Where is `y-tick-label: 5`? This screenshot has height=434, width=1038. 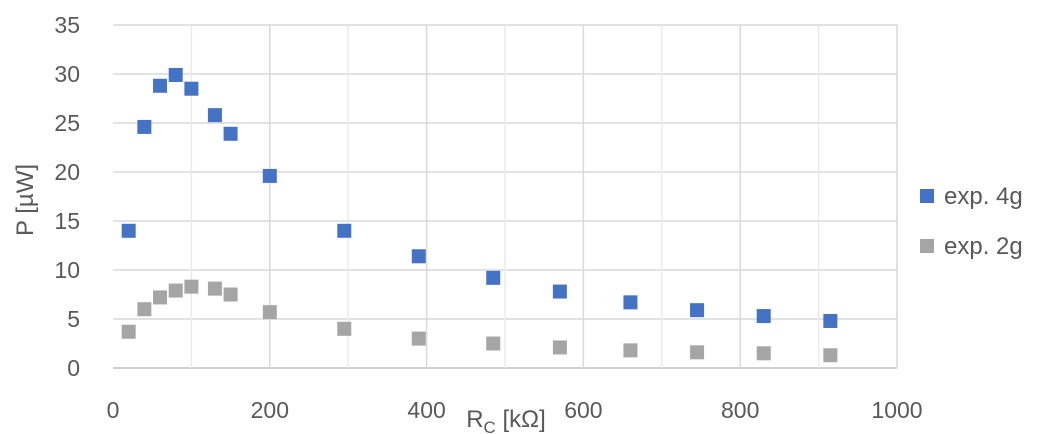
y-tick-label: 5 is located at coordinates (73, 319).